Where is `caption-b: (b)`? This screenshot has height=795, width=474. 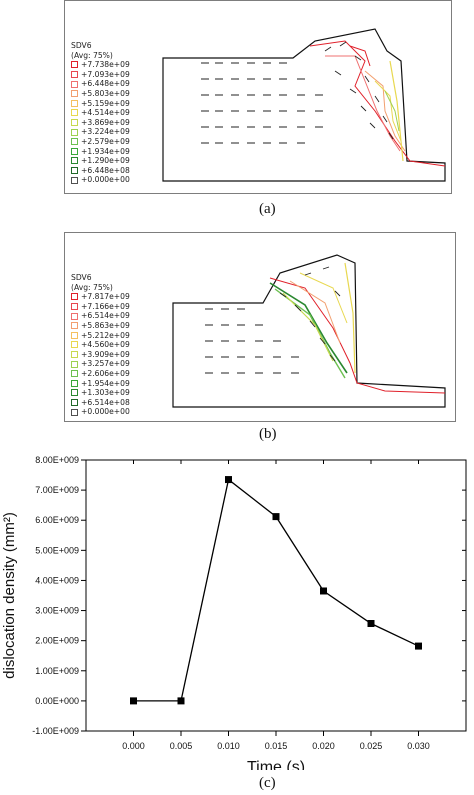 caption-b: (b) is located at coordinates (268, 434).